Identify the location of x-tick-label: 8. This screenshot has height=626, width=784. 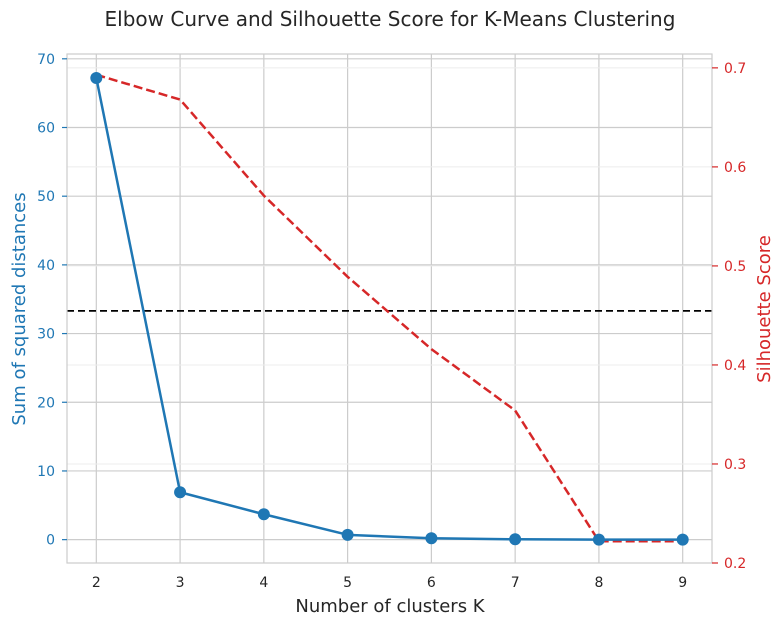
(598, 583).